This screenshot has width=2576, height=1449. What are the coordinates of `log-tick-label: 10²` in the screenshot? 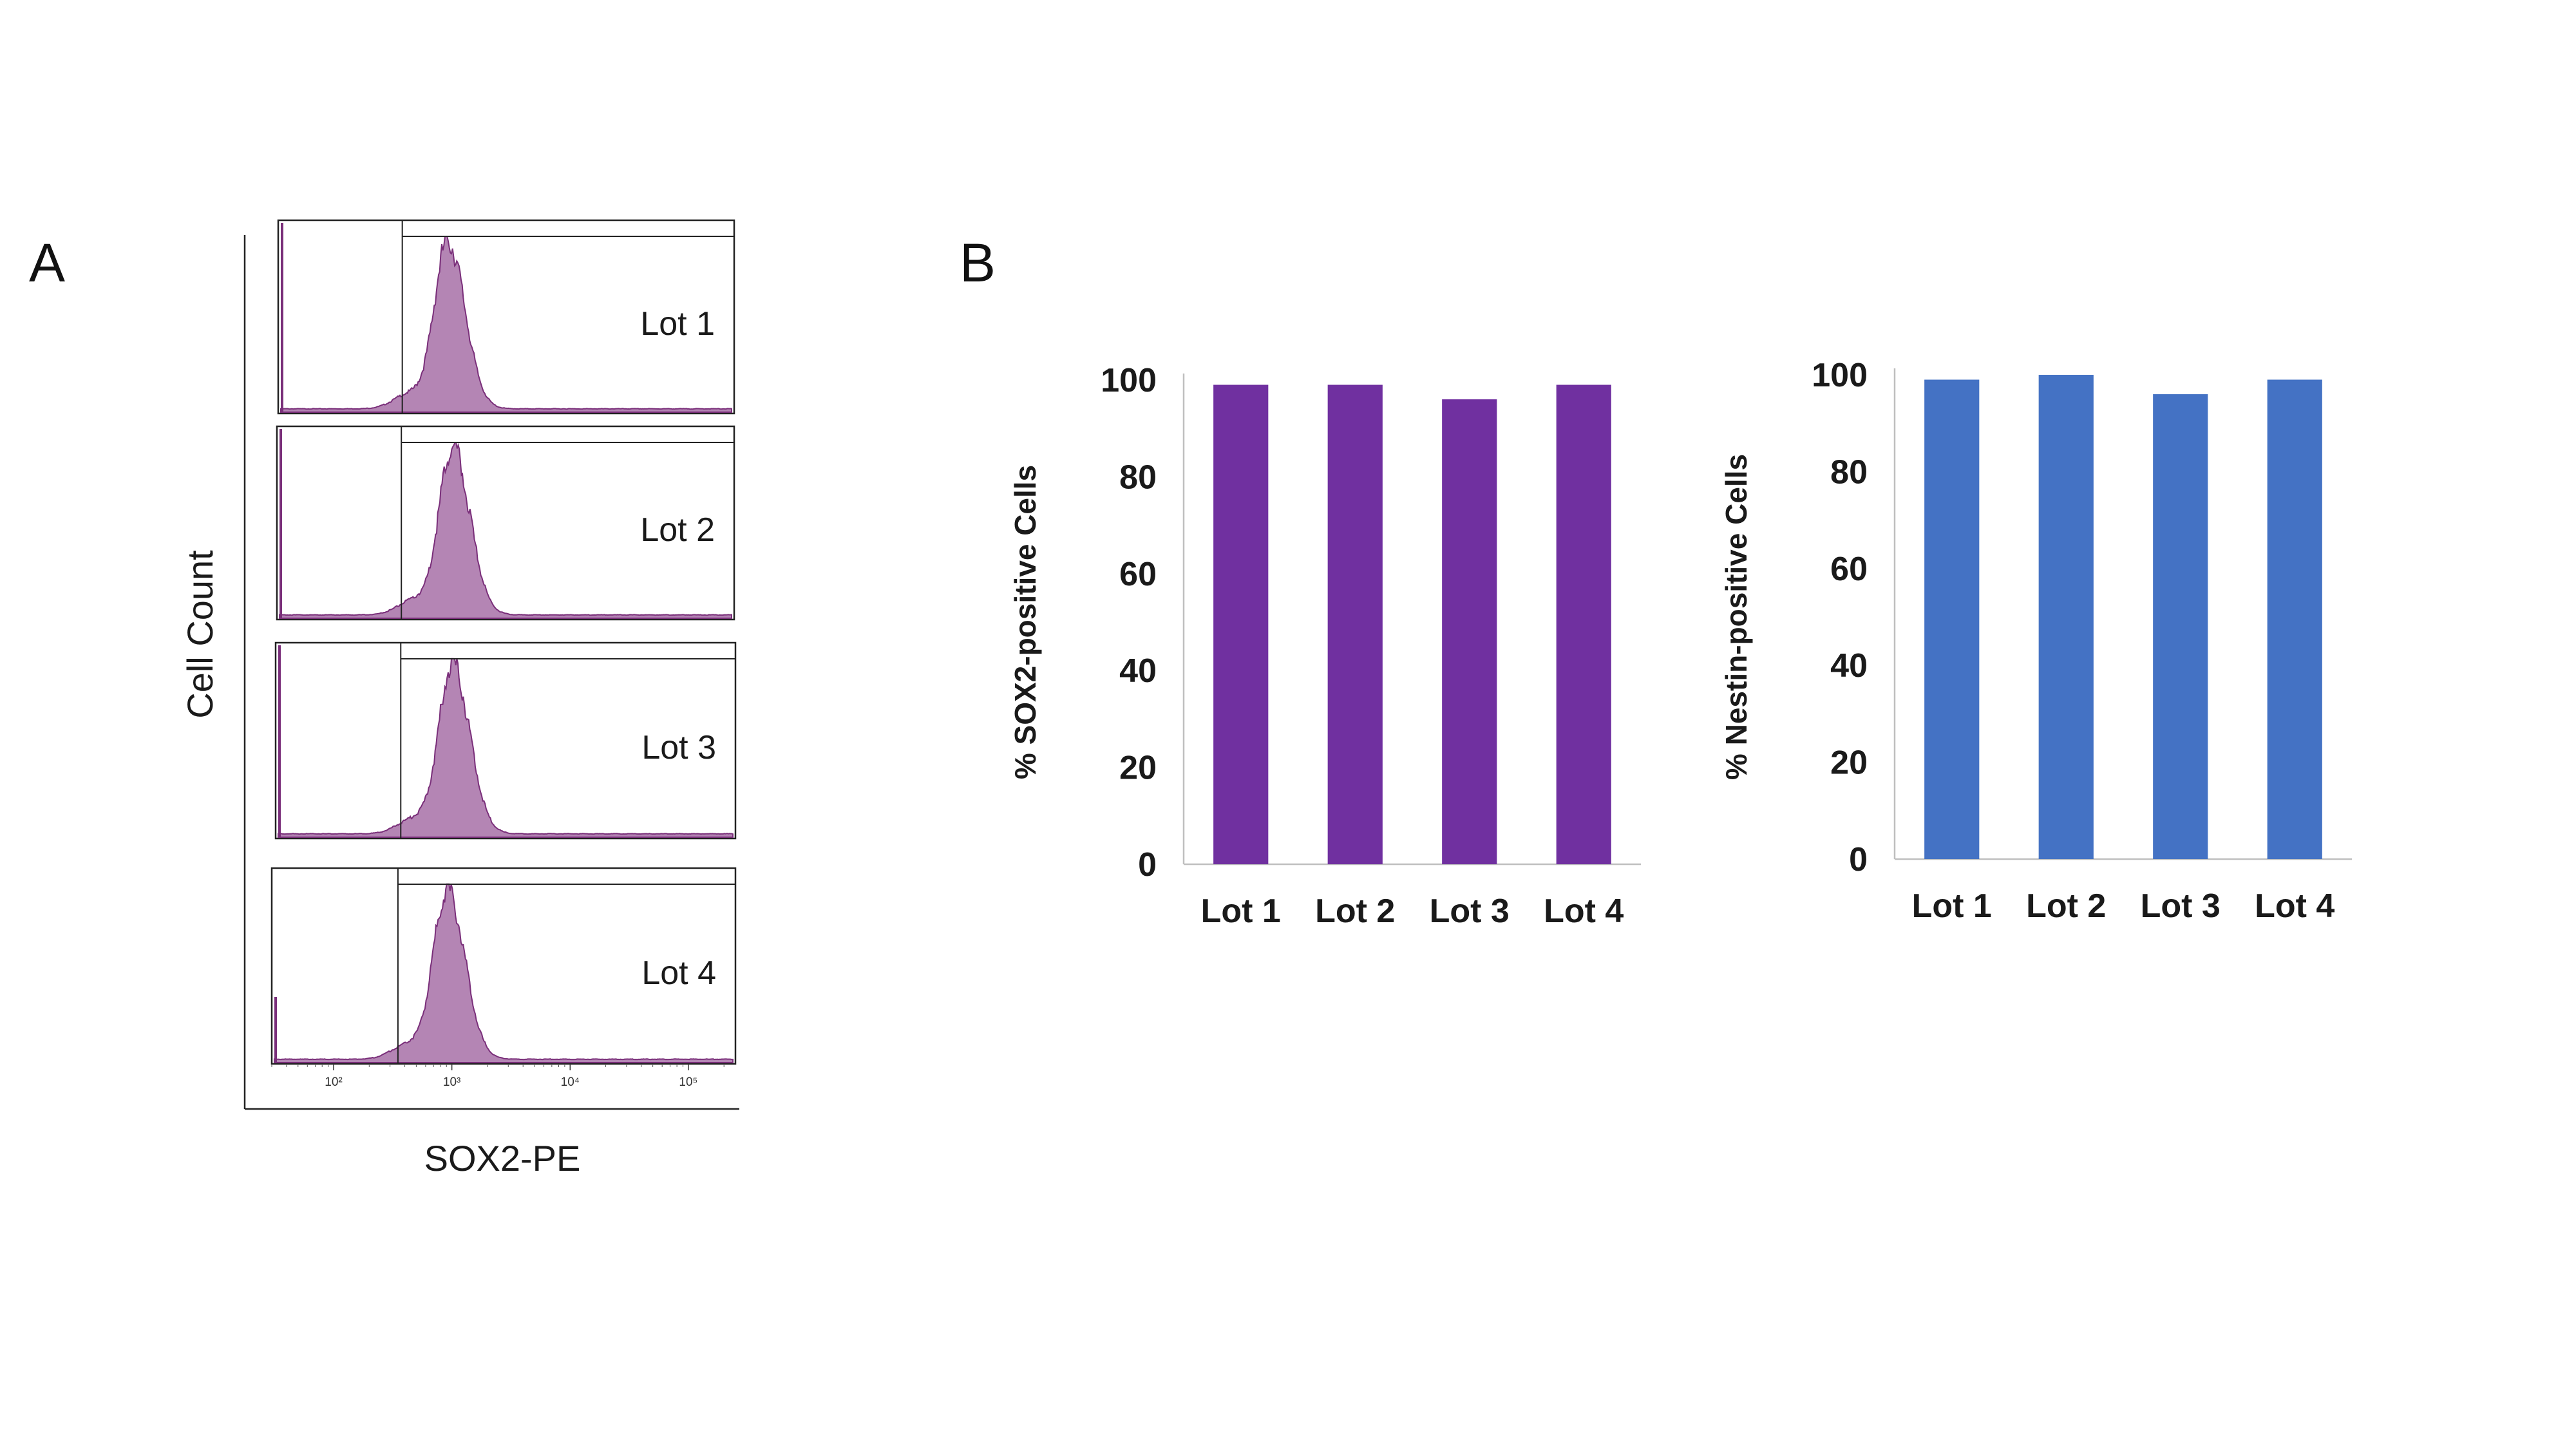 It's located at (334, 1082).